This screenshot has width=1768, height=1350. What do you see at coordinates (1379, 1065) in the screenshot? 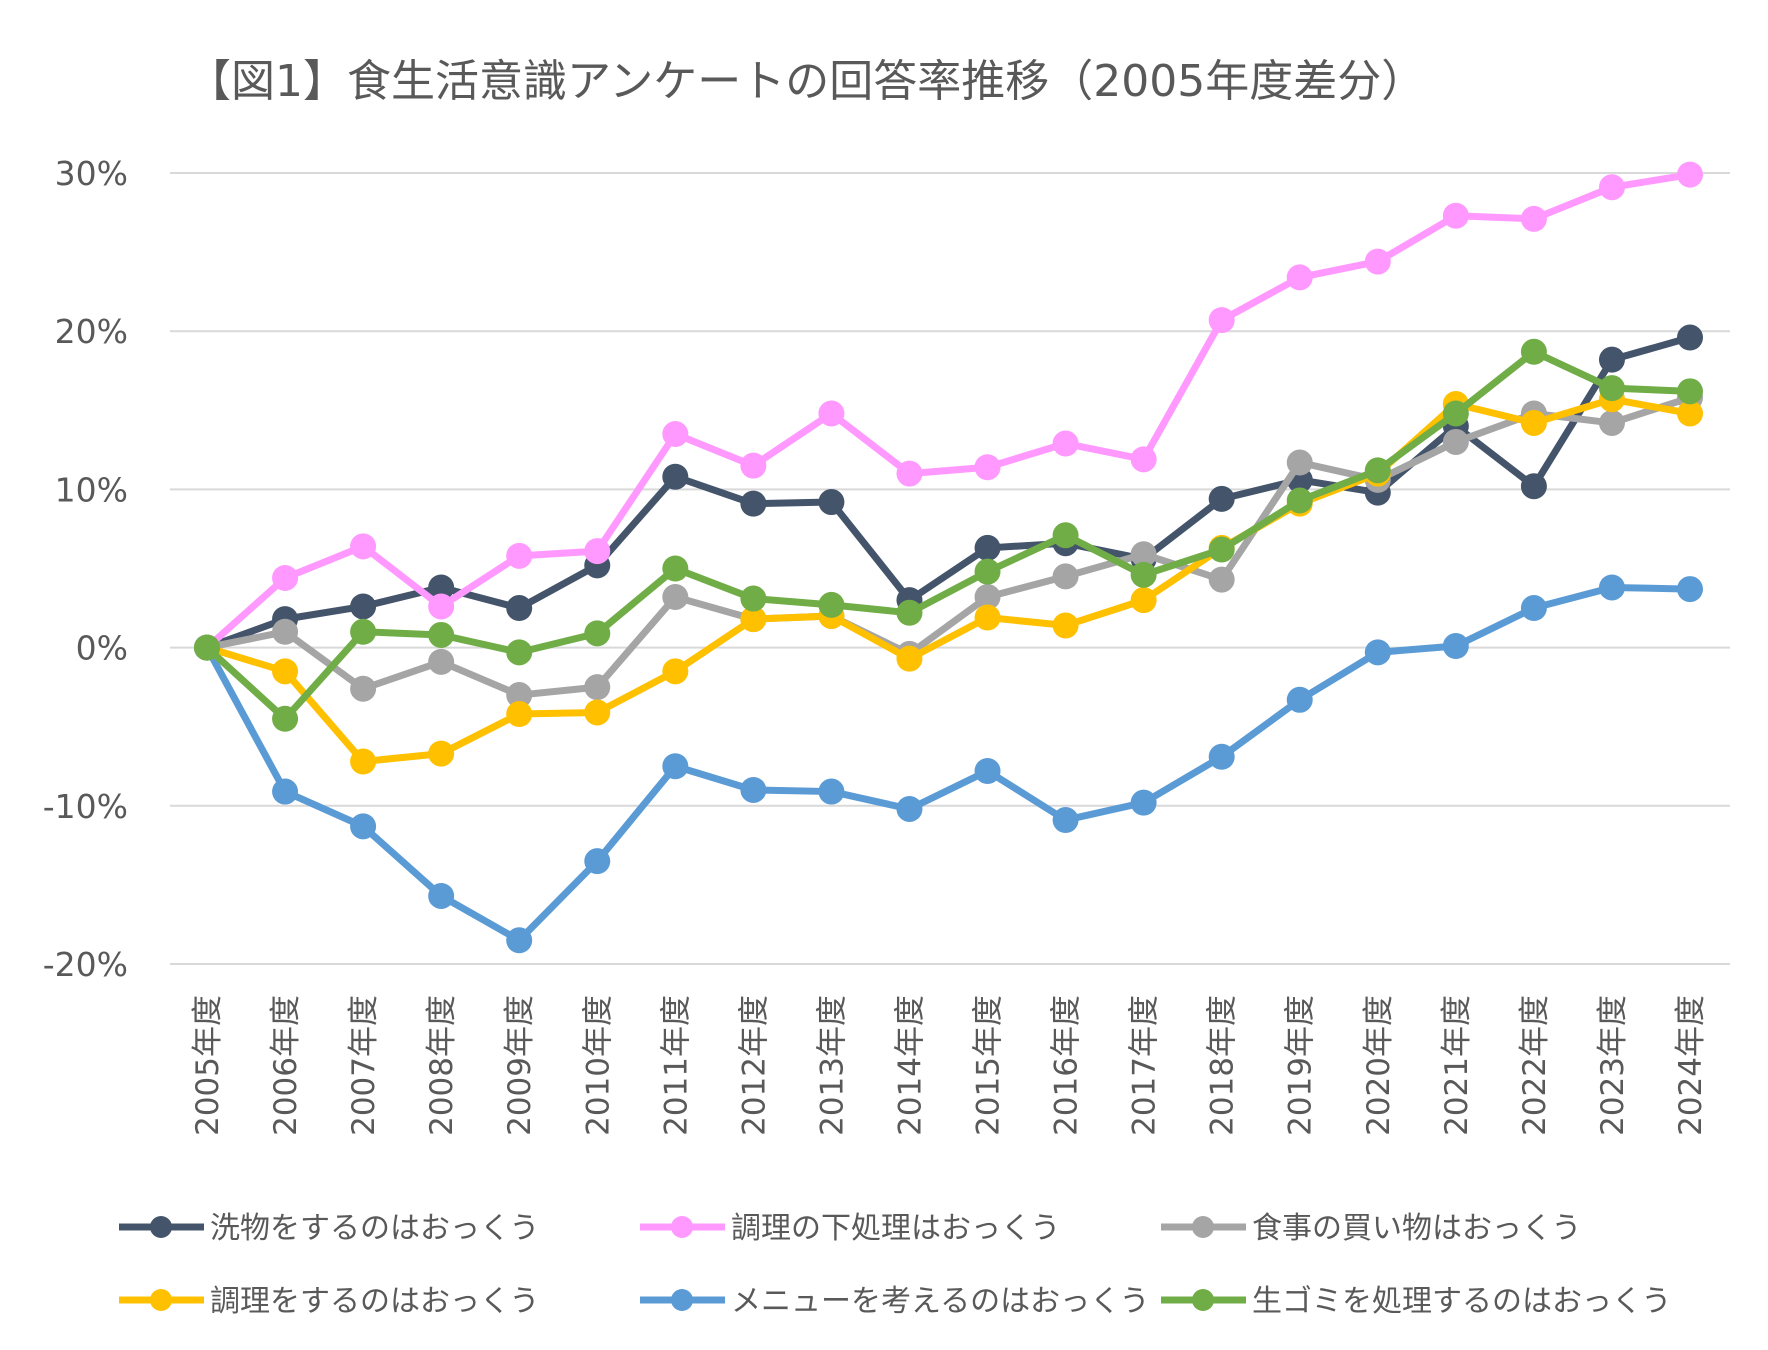
I see `x-tick-label: 2020年度` at bounding box center [1379, 1065].